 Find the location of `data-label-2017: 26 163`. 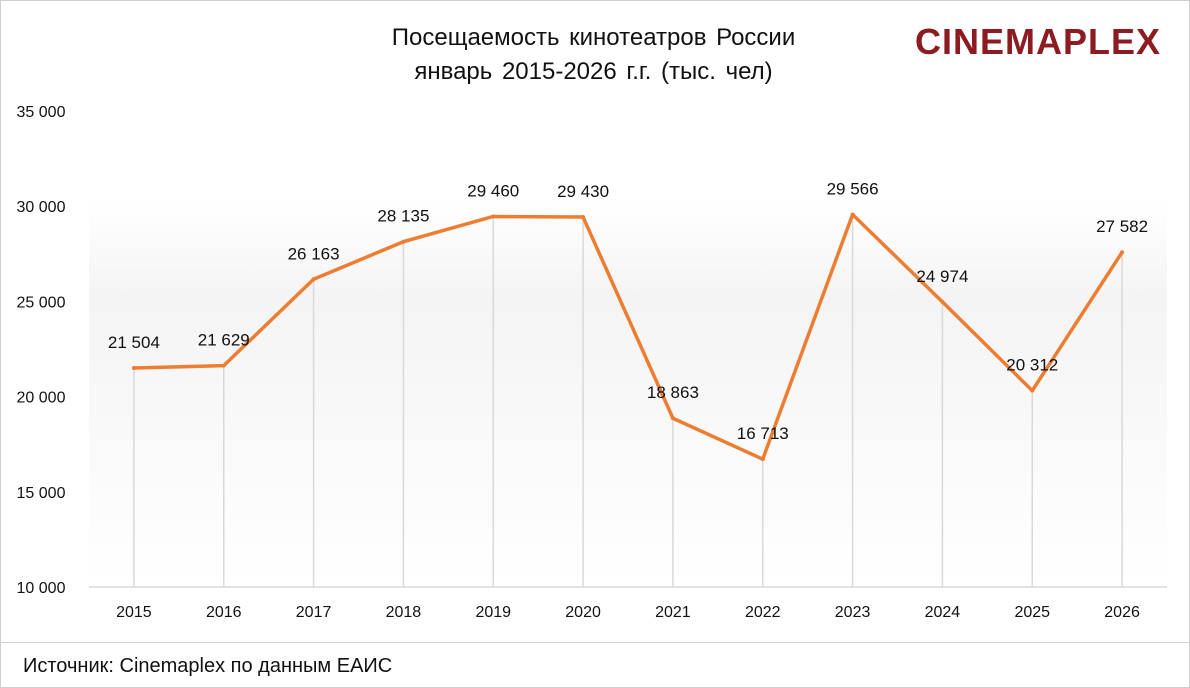

data-label-2017: 26 163 is located at coordinates (314, 253).